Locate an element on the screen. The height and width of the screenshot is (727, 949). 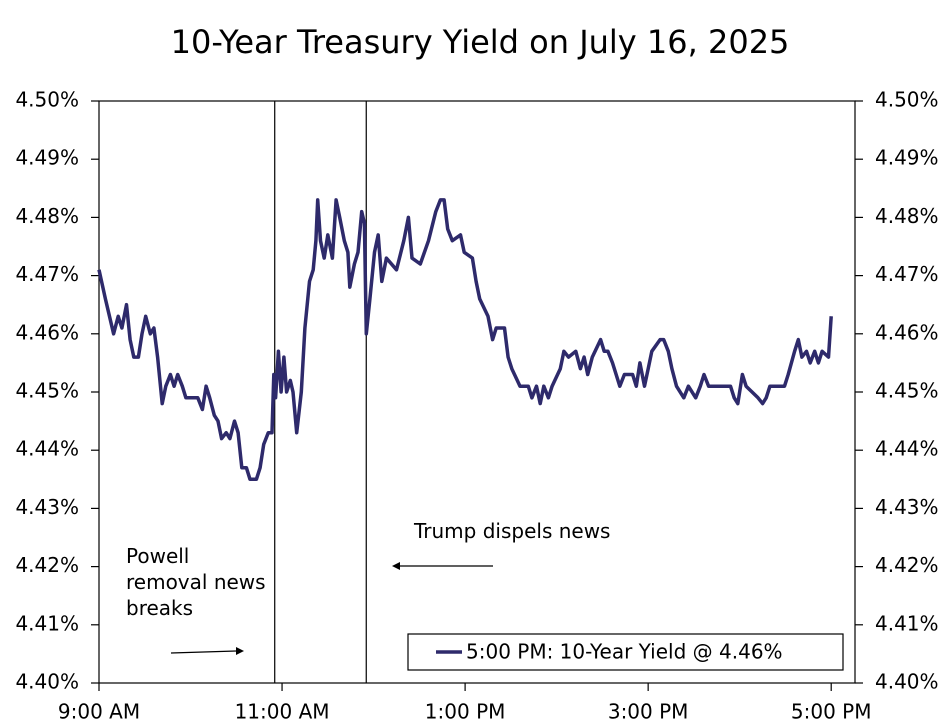
y2-tick-label: 4.45% is located at coordinates (907, 391).